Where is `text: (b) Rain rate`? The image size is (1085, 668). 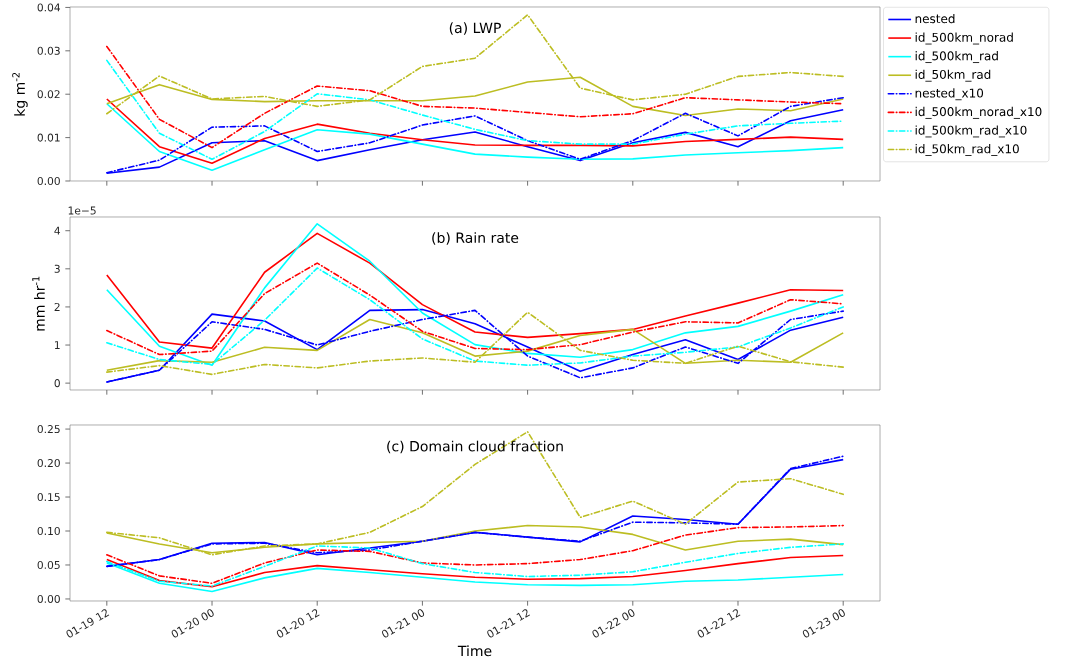 text: (b) Rain rate is located at coordinates (475, 238).